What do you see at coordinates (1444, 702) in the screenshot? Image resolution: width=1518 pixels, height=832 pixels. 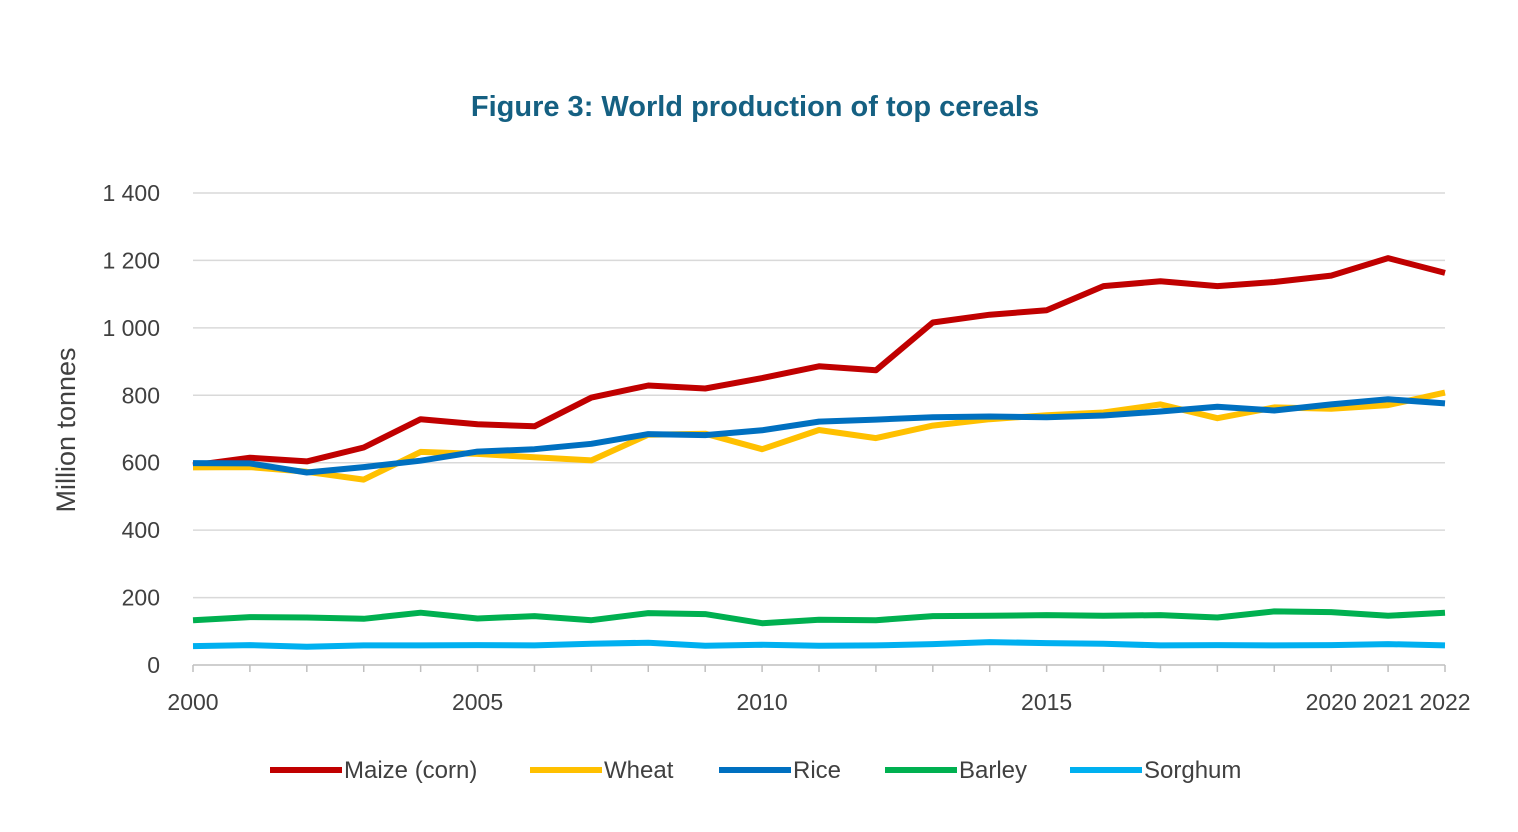 I see `x-tick-label: 2022` at bounding box center [1444, 702].